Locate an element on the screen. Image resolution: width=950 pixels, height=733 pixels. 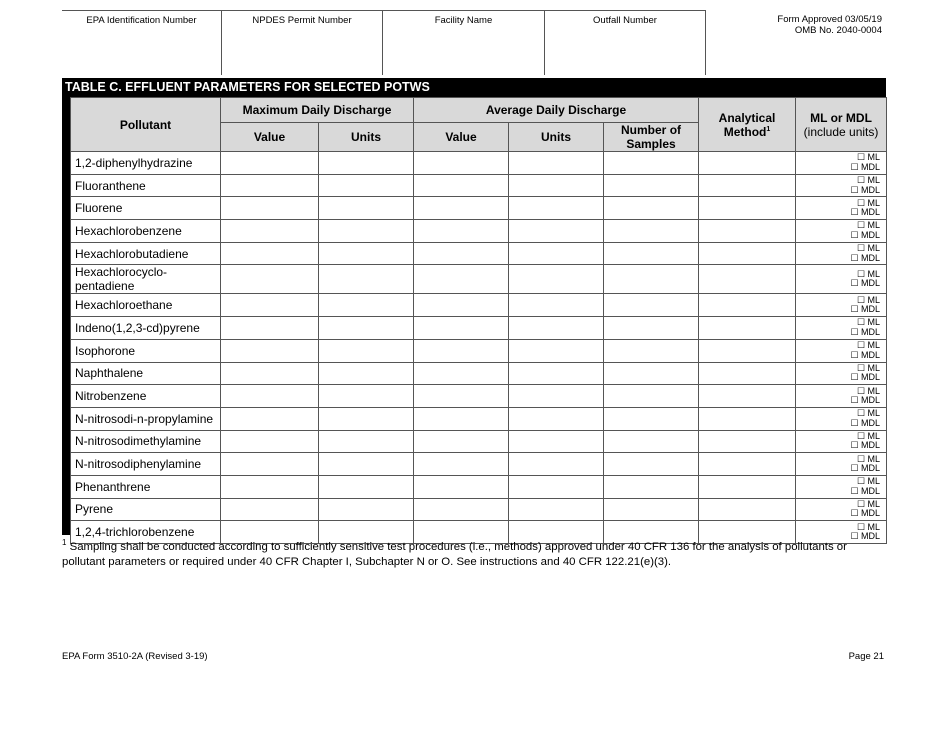
facility-name-field: Facility Name is located at coordinates (464, 43).